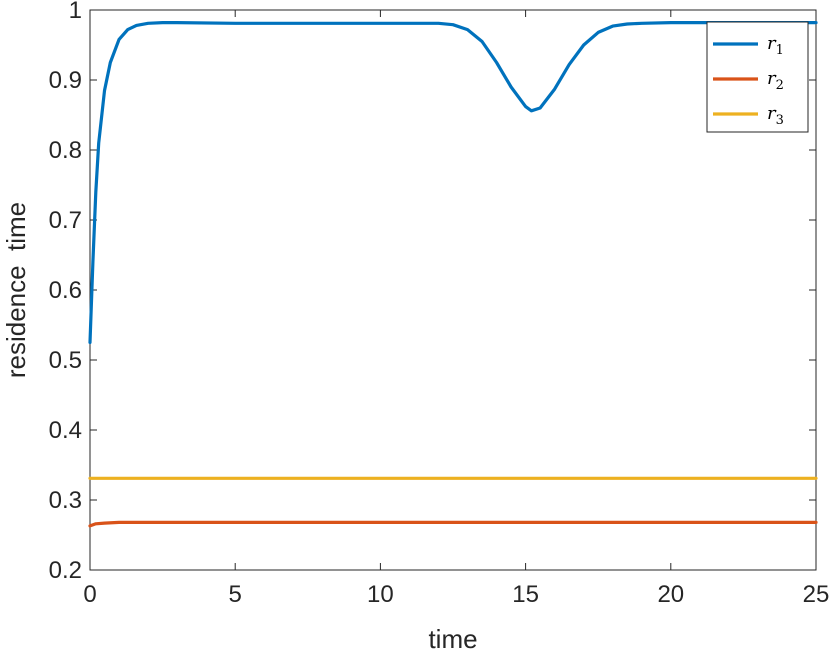 The image size is (830, 653). Describe the element at coordinates (670, 594) in the screenshot. I see `x-tick-label: 20` at that location.